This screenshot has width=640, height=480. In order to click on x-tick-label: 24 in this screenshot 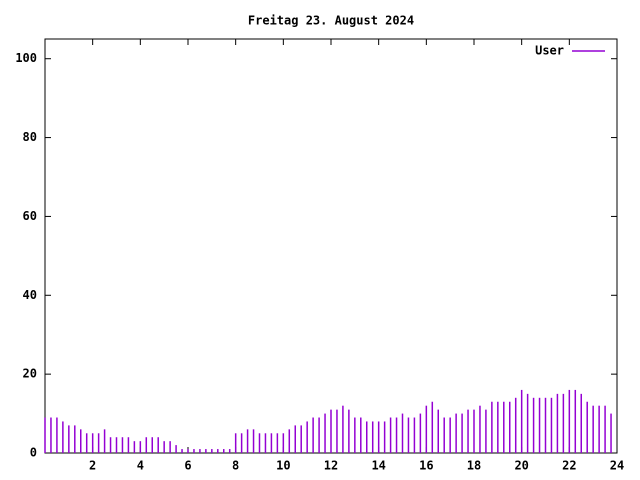, I will do `click(617, 466)`.